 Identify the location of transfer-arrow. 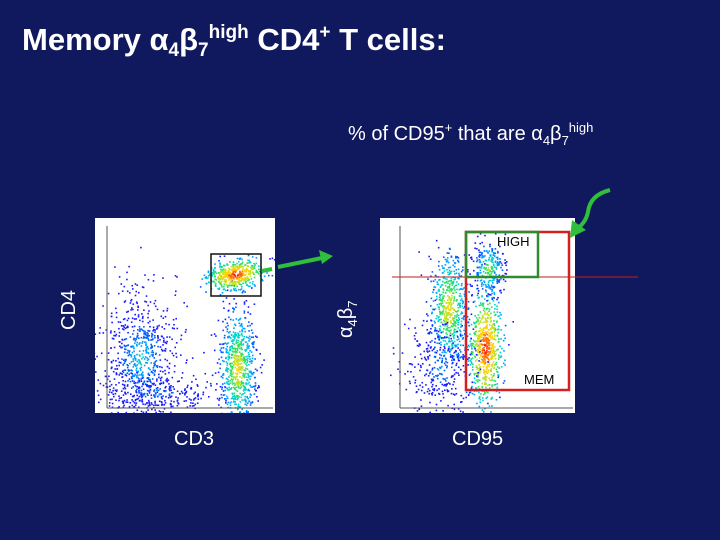
(300, 262).